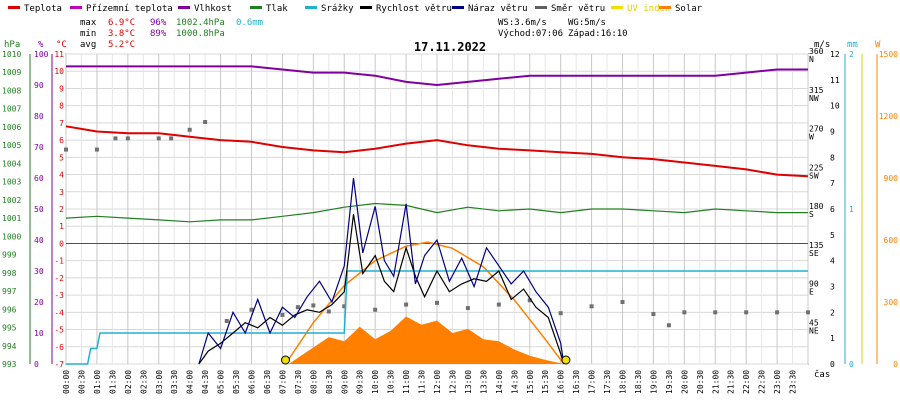  I want to click on time-tick-label: 14:00, so click(499, 382).